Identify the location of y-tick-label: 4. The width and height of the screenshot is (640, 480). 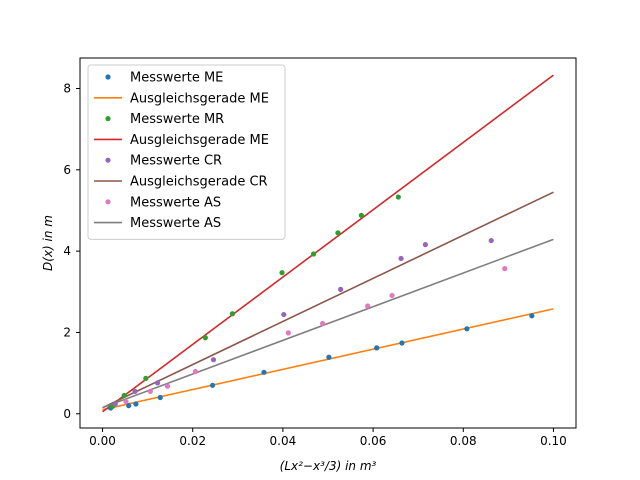
(67, 251).